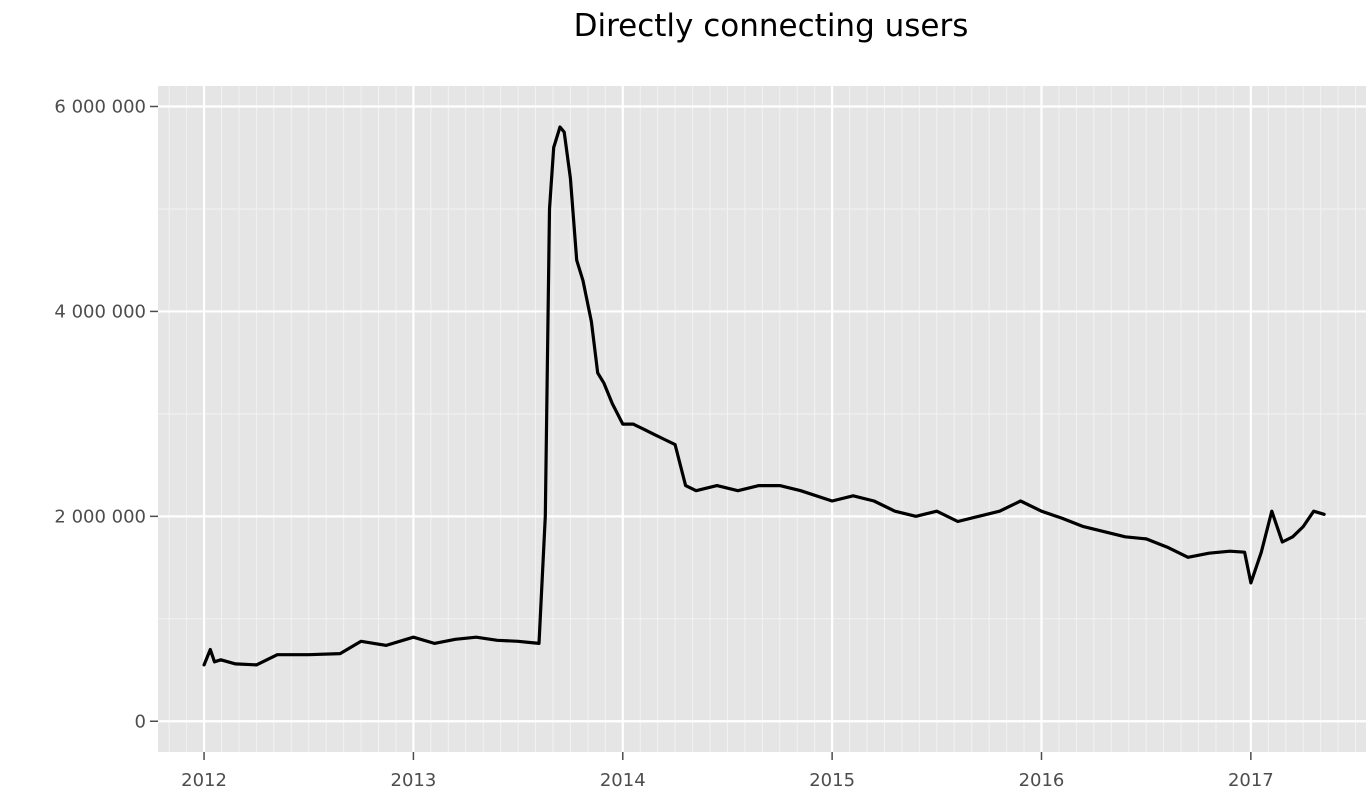 This screenshot has height=795, width=1366. What do you see at coordinates (100, 516) in the screenshot?
I see `y-tick-label: 2 000 000` at bounding box center [100, 516].